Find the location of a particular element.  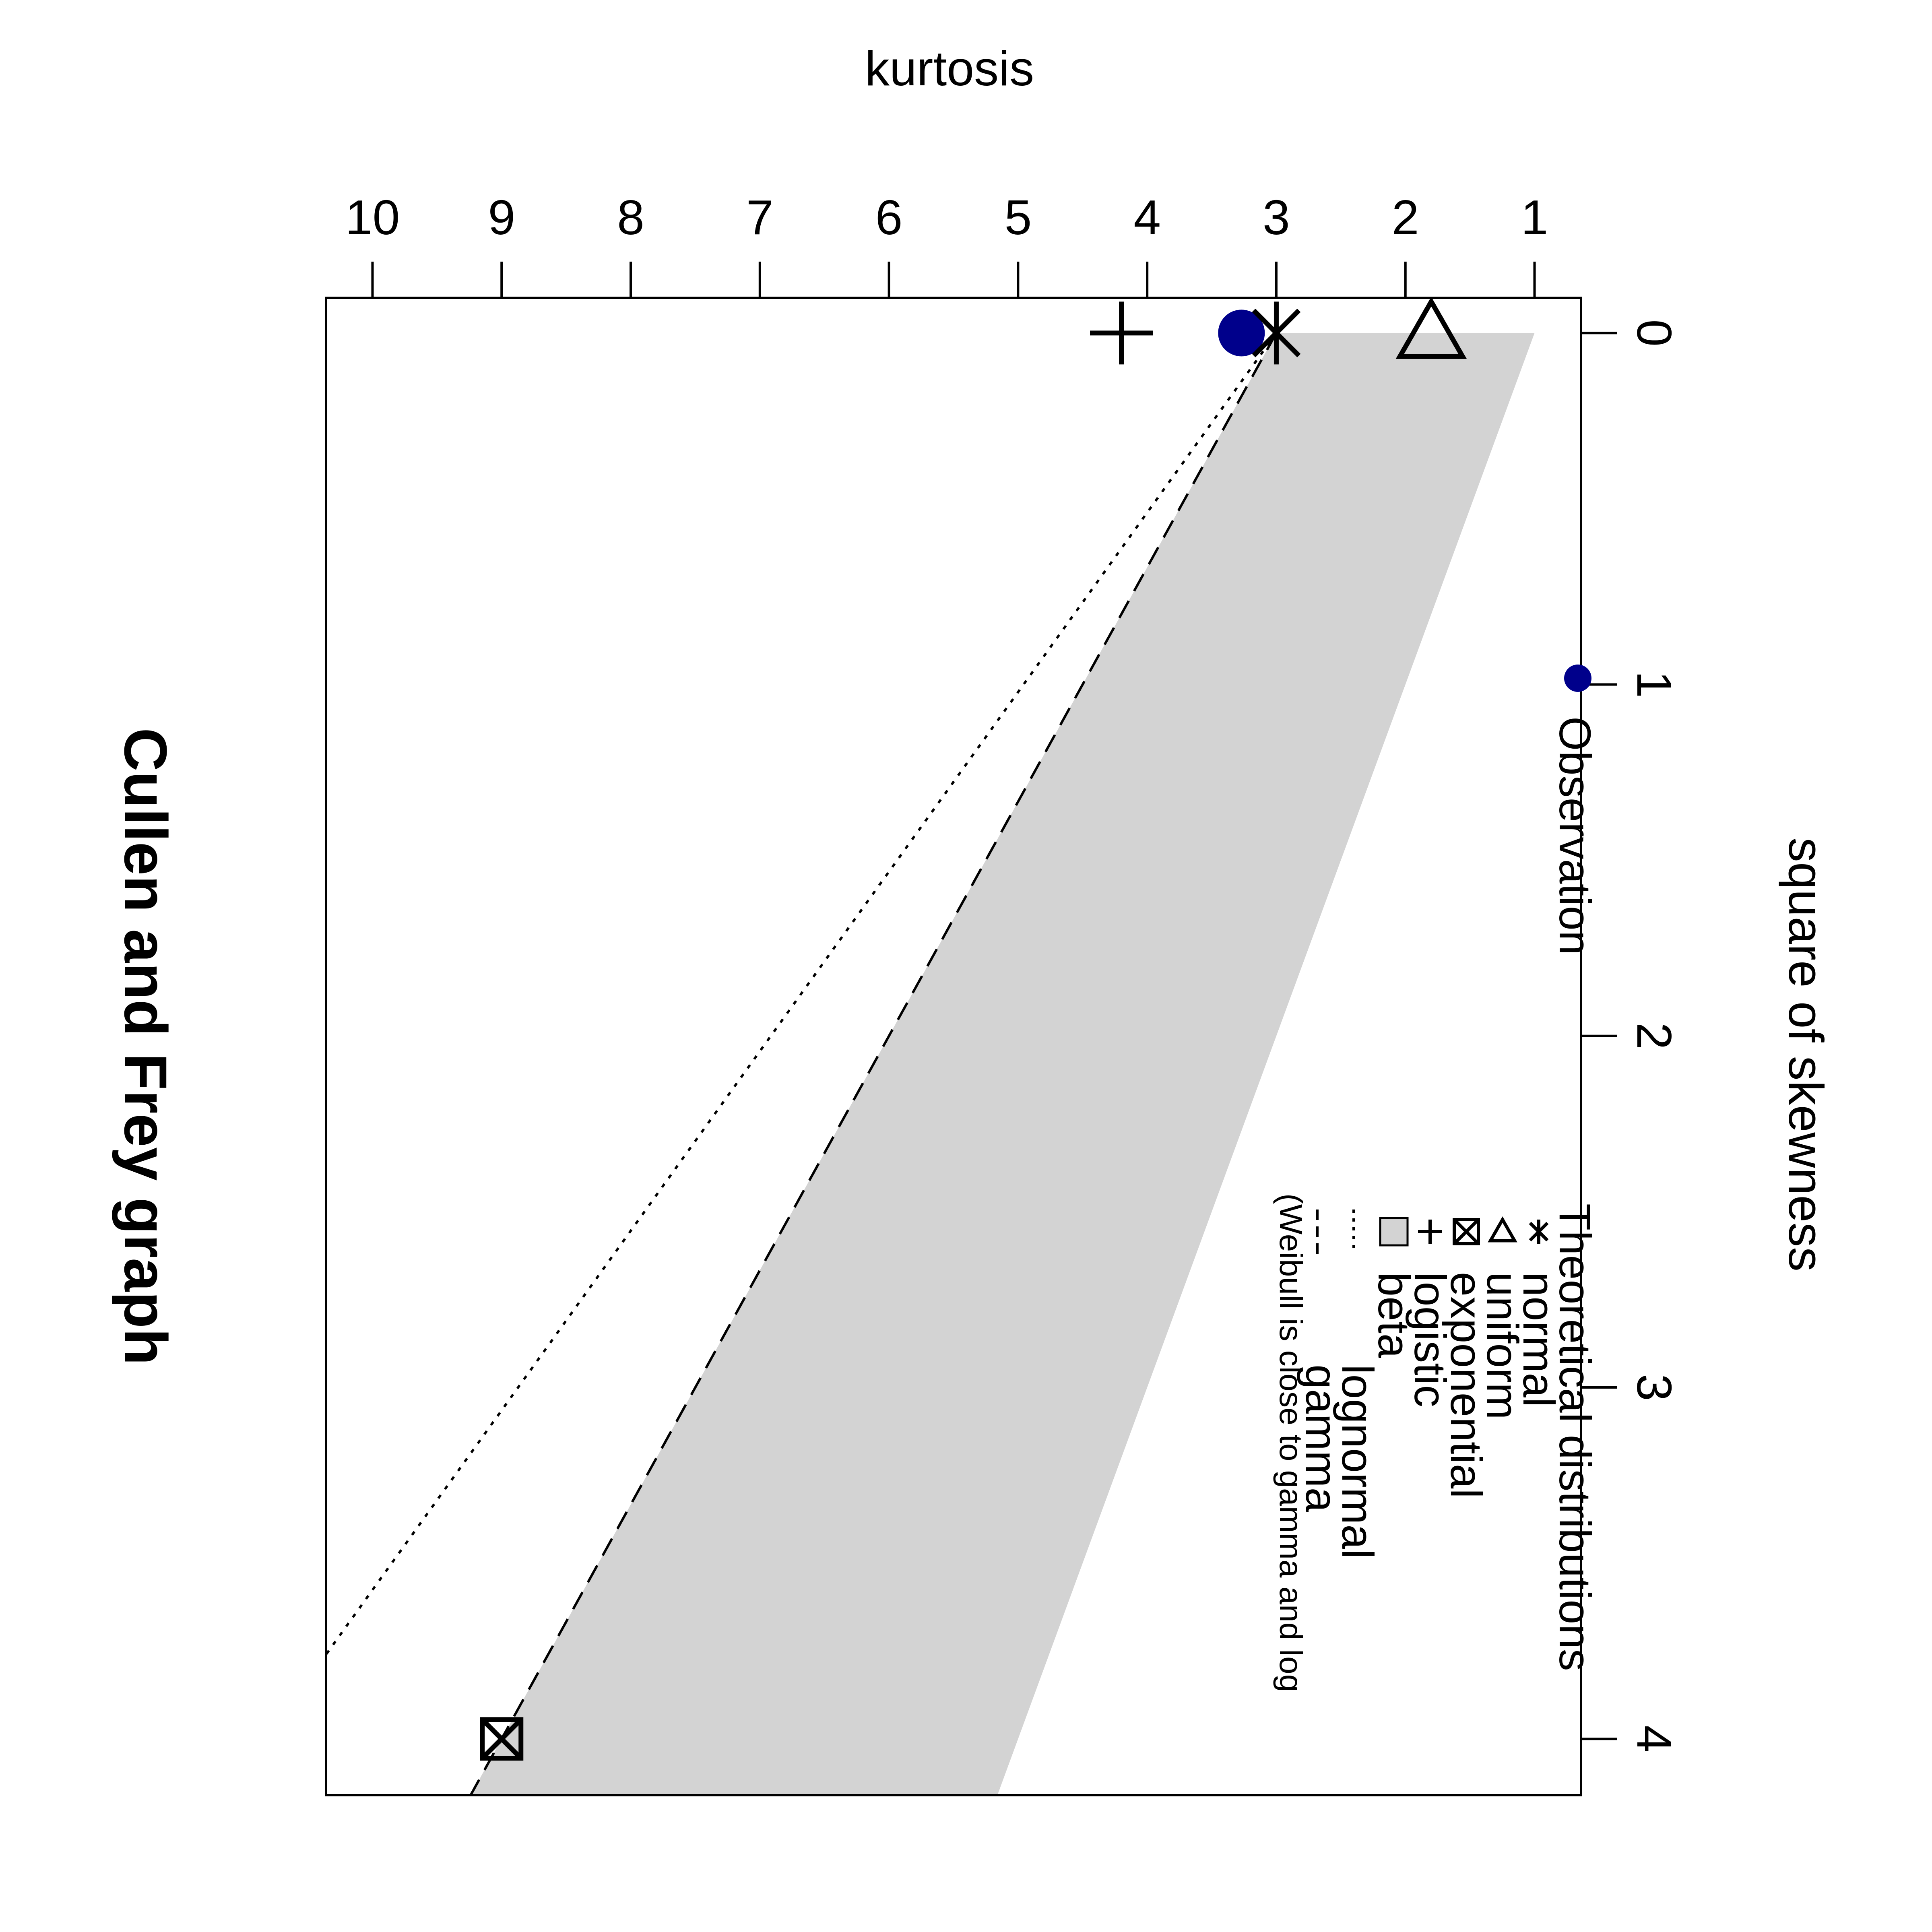

logistic-point is located at coordinates (1121, 333).